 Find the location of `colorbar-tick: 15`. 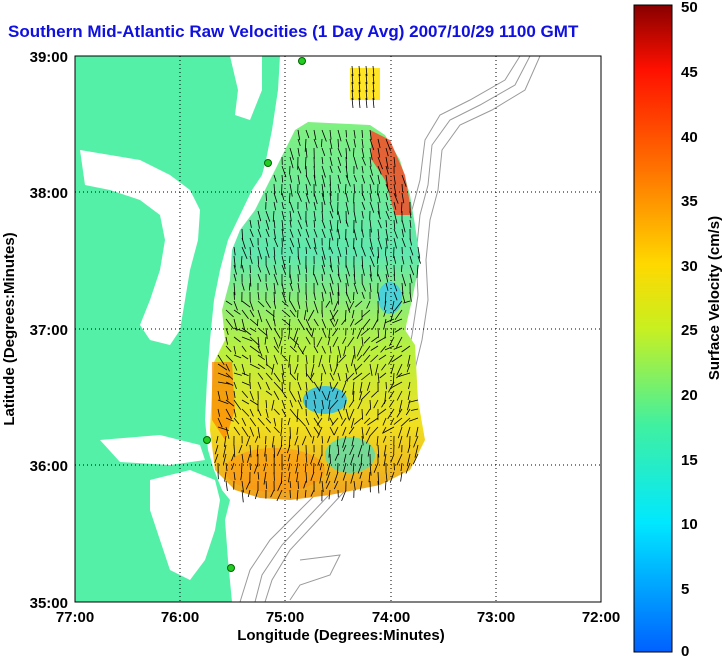

colorbar-tick: 15 is located at coordinates (689, 460).